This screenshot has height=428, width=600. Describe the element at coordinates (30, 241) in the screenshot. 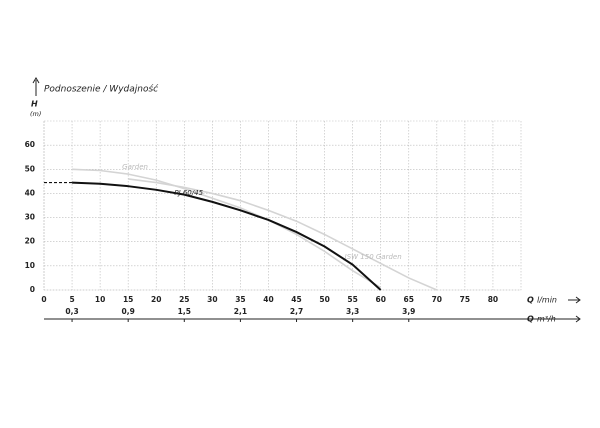

I see `y-tick-label: 20` at that location.